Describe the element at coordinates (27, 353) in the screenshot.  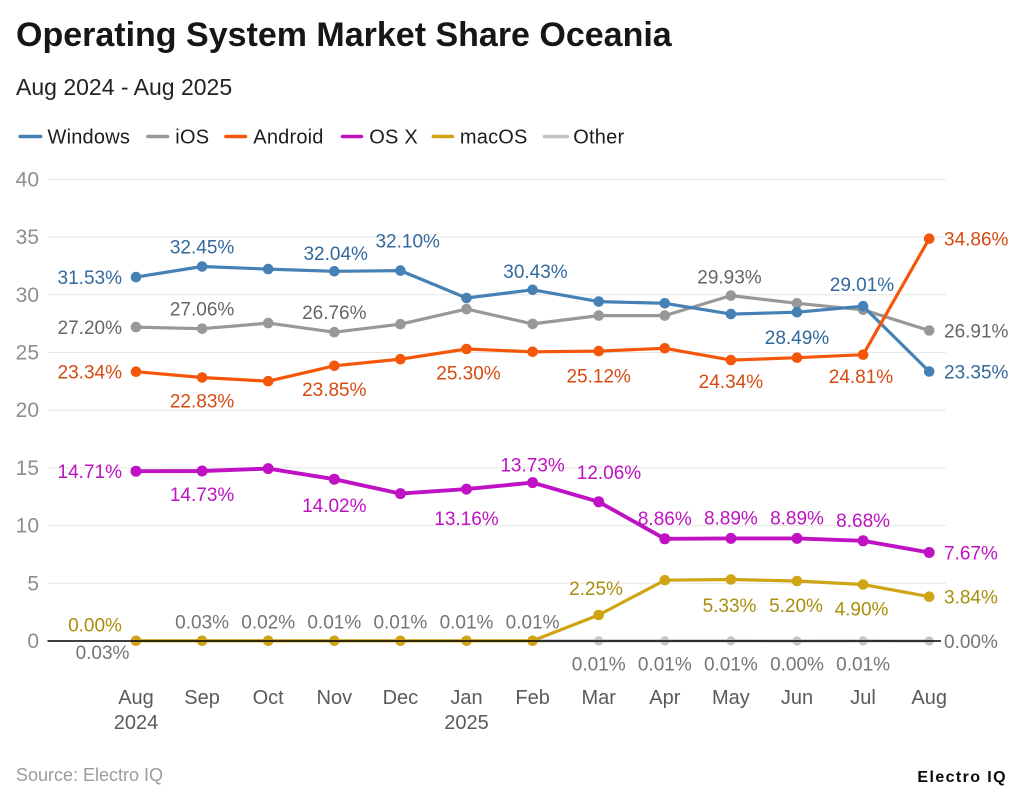
I see `svg-text: 25` at that location.